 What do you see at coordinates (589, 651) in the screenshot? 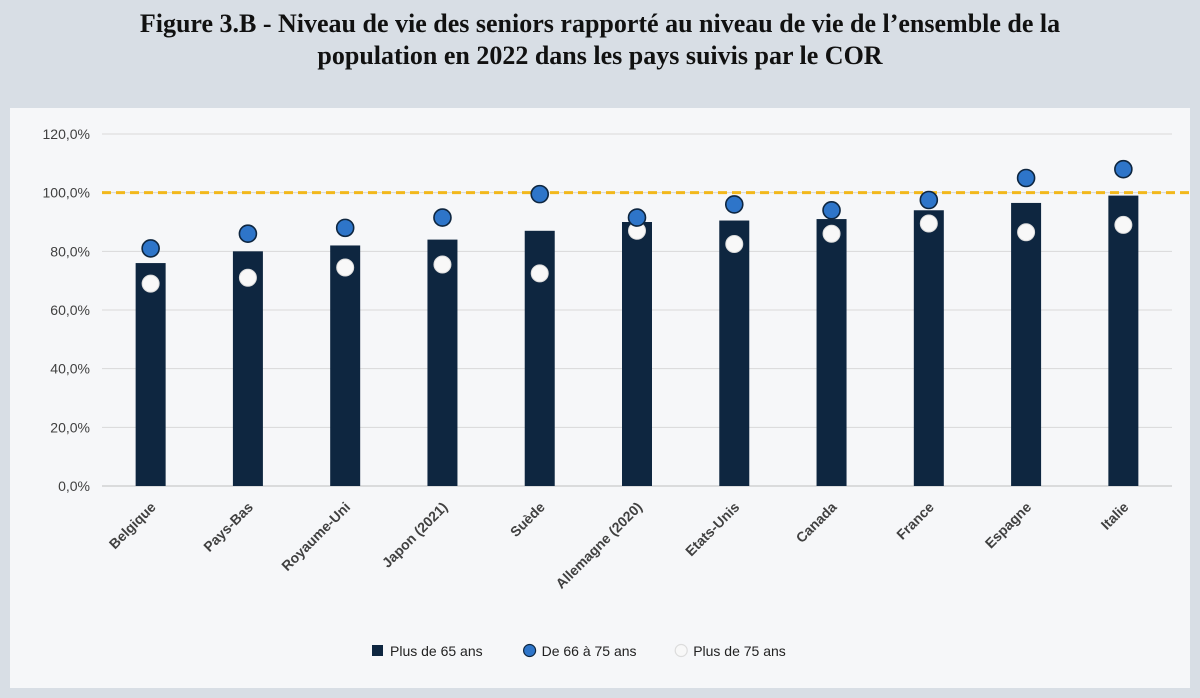
I see `legend-label: De 66 à 75 ans` at bounding box center [589, 651].